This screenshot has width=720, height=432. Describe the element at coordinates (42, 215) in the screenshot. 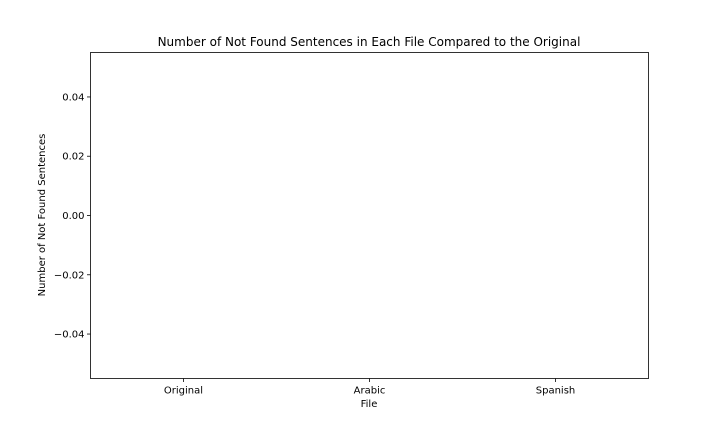

I see `y-axis-label: Number of Not Found Sentences` at that location.